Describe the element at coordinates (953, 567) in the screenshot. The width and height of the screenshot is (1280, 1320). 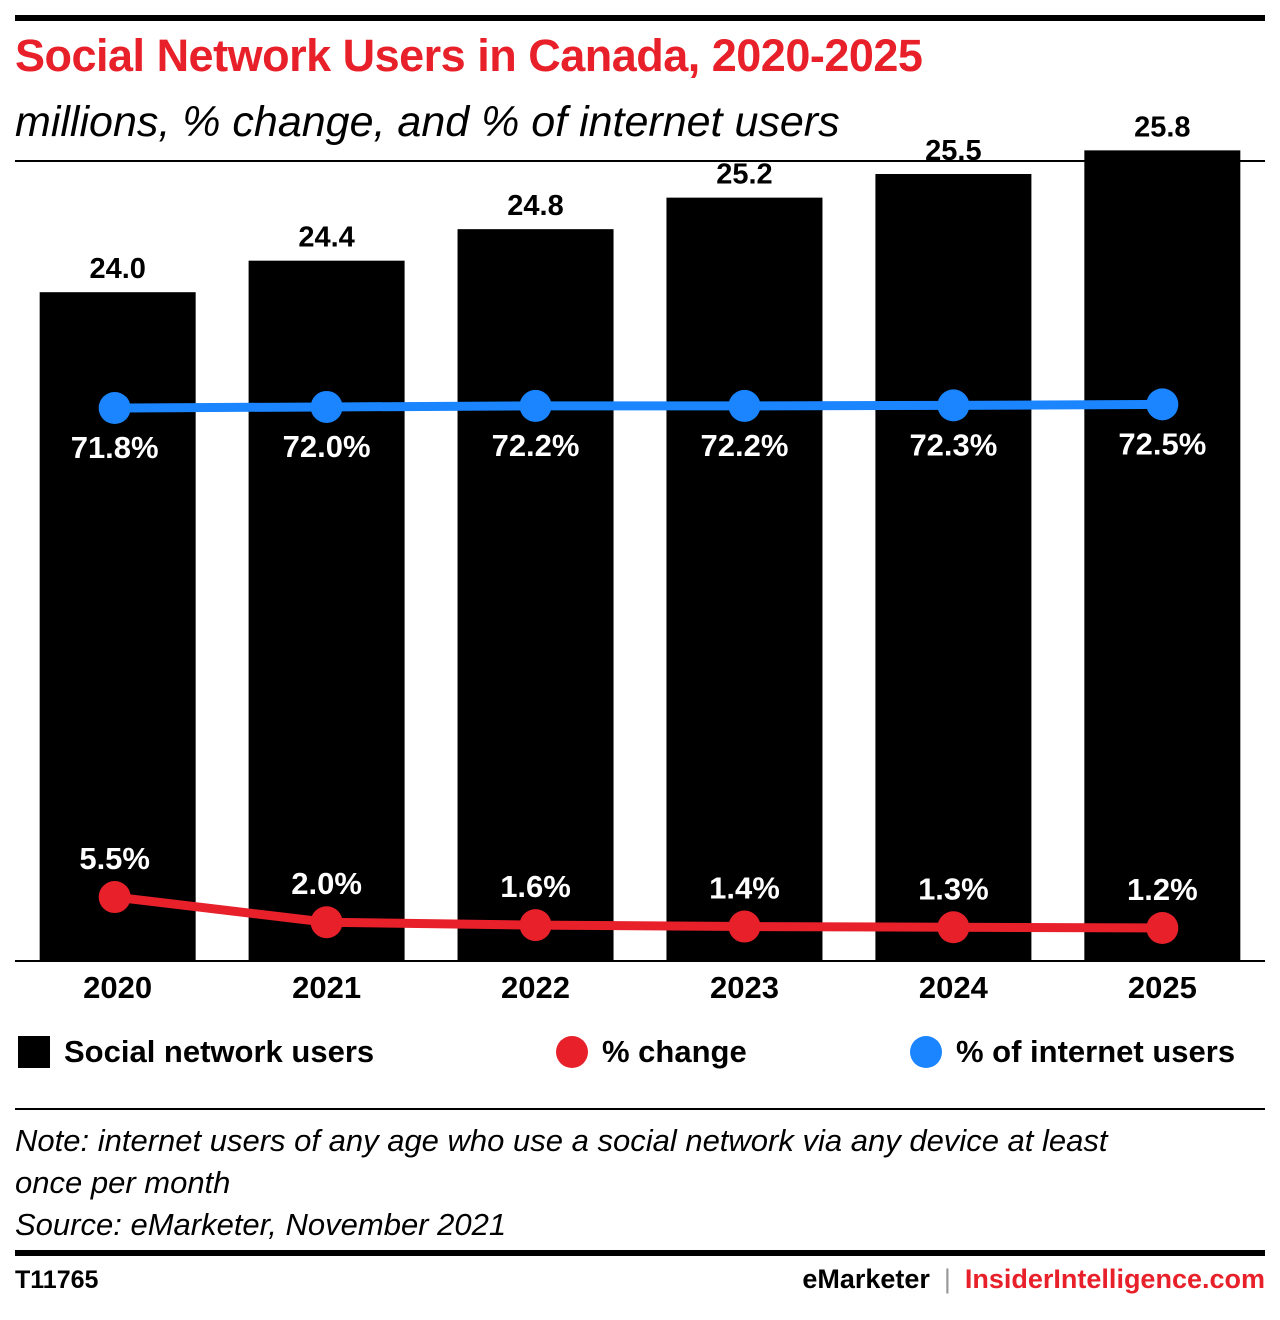
I see `bar-2024` at that location.